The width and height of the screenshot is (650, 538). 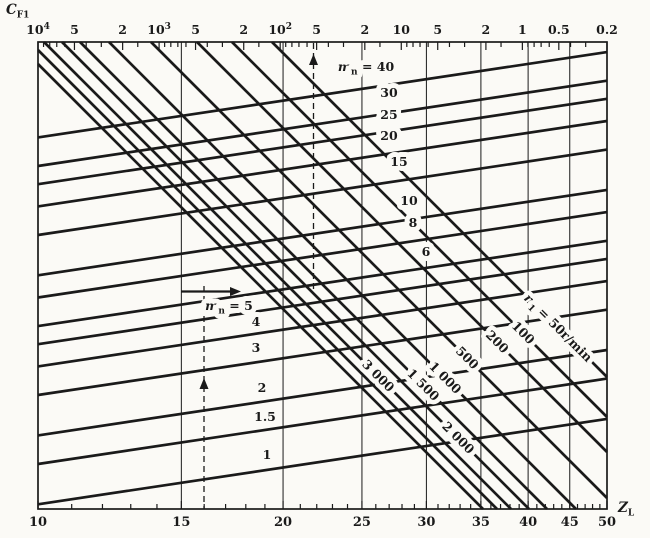 I want to click on guide-arrows, so click(x=249, y=221).